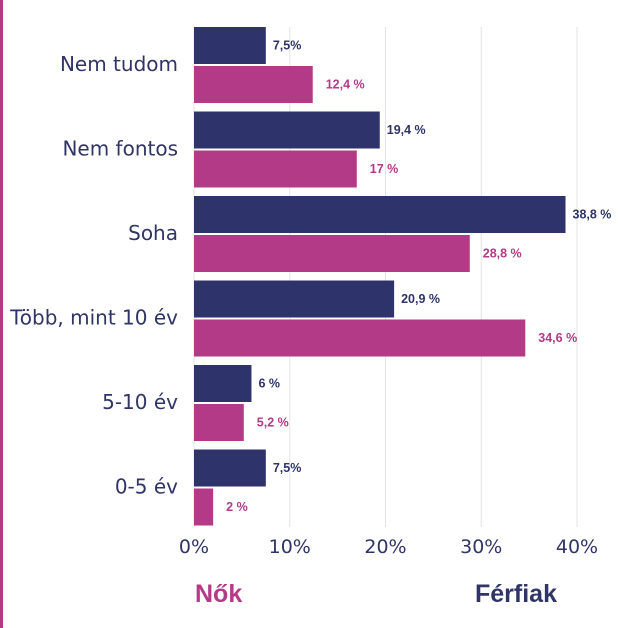  What do you see at coordinates (219, 594) in the screenshot?
I see `legend-women: Nők` at bounding box center [219, 594].